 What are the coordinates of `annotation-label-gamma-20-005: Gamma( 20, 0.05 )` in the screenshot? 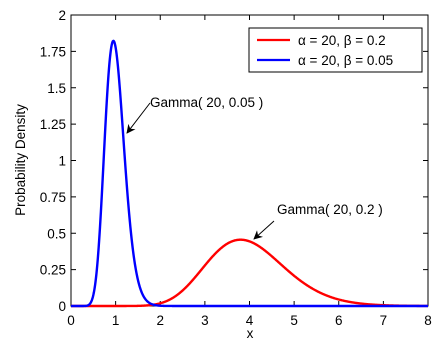 It's located at (206, 102).